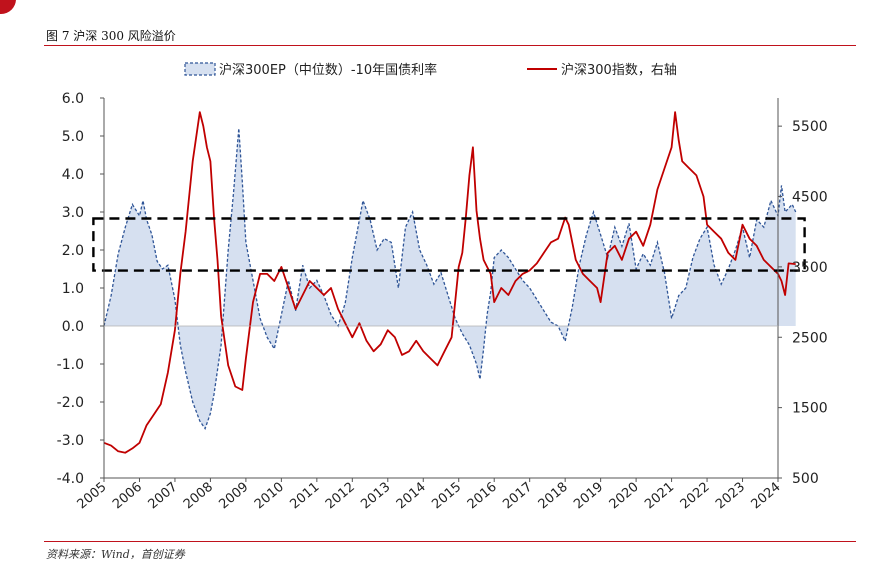 This screenshot has width=872, height=562. Describe the element at coordinates (73, 251) in the screenshot. I see `left-tick-label: 2.0` at that location.